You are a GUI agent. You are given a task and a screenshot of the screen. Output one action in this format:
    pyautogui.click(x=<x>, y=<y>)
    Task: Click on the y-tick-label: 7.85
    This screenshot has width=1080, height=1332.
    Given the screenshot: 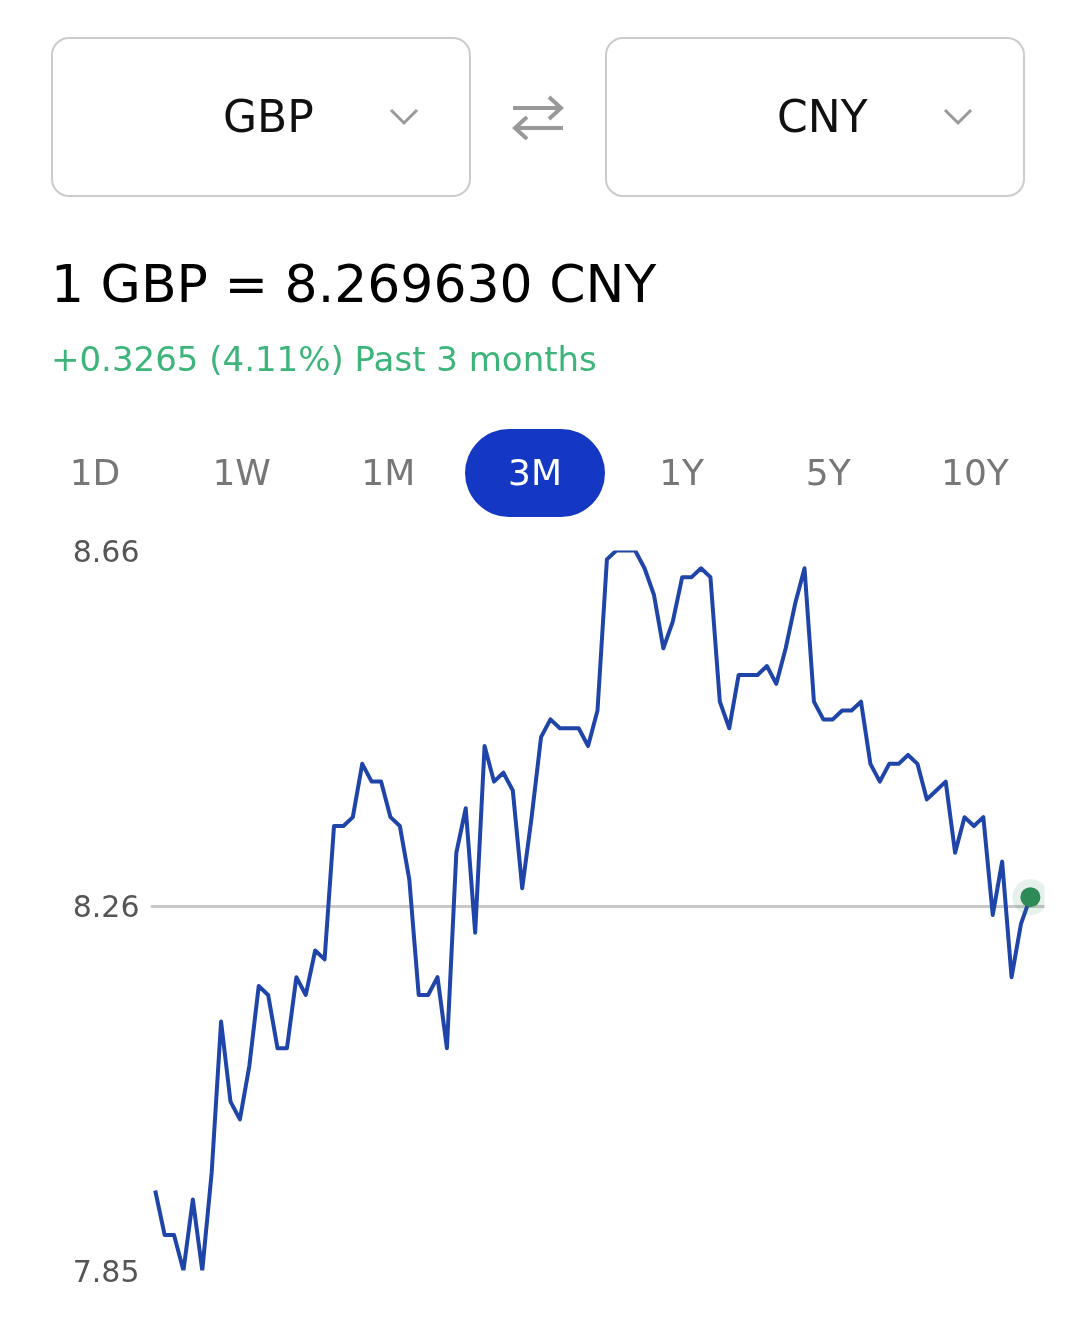 What is the action you would take?
    pyautogui.click(x=106, y=1271)
    